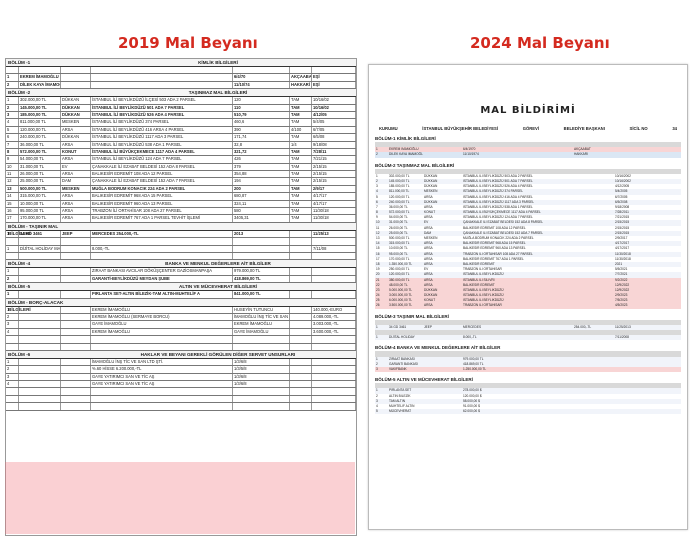  I want to click on table-cell: 120.000,00 TL, so click(399, 196).